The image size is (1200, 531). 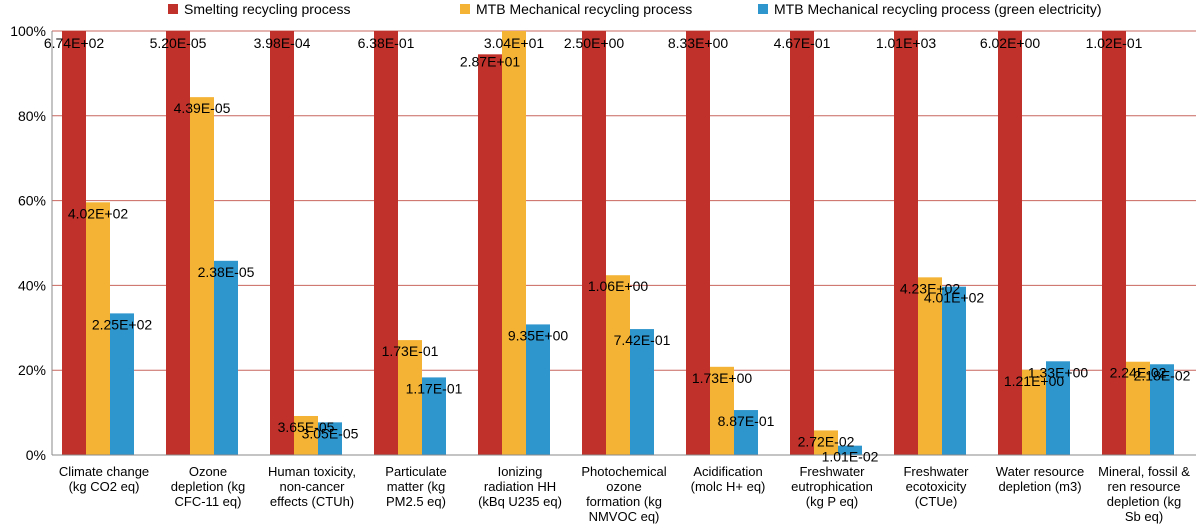 I want to click on data-label: 4.02E+02, so click(x=98, y=213).